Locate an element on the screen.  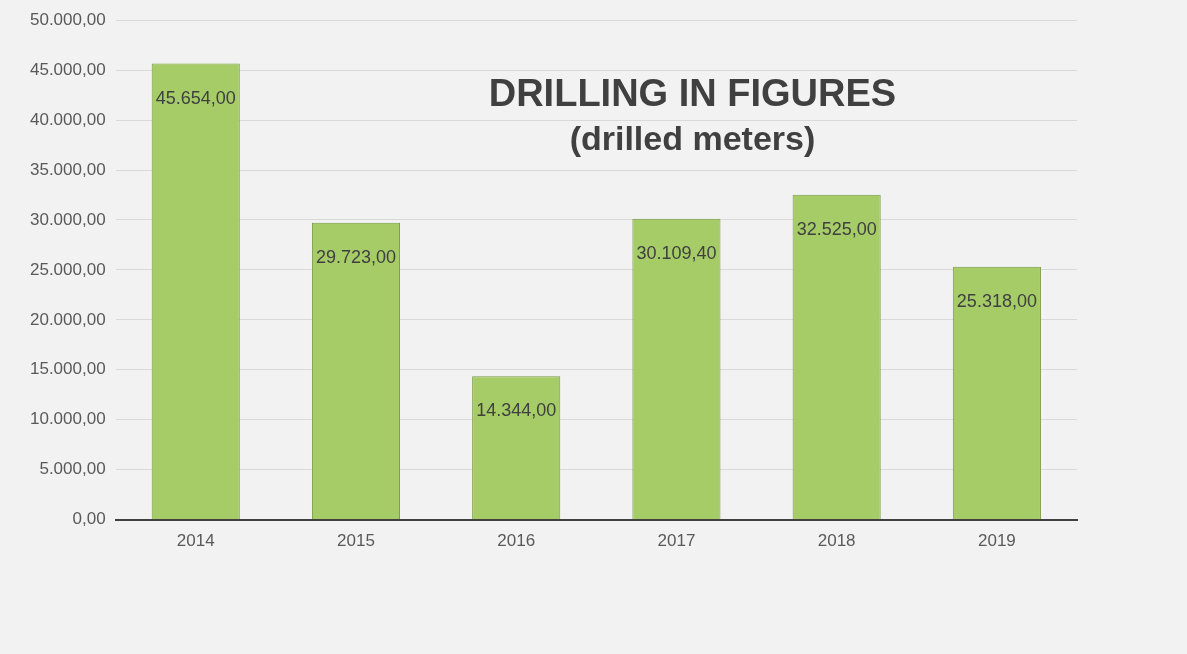
y-tick-label: 40.000,00 is located at coordinates (67, 119).